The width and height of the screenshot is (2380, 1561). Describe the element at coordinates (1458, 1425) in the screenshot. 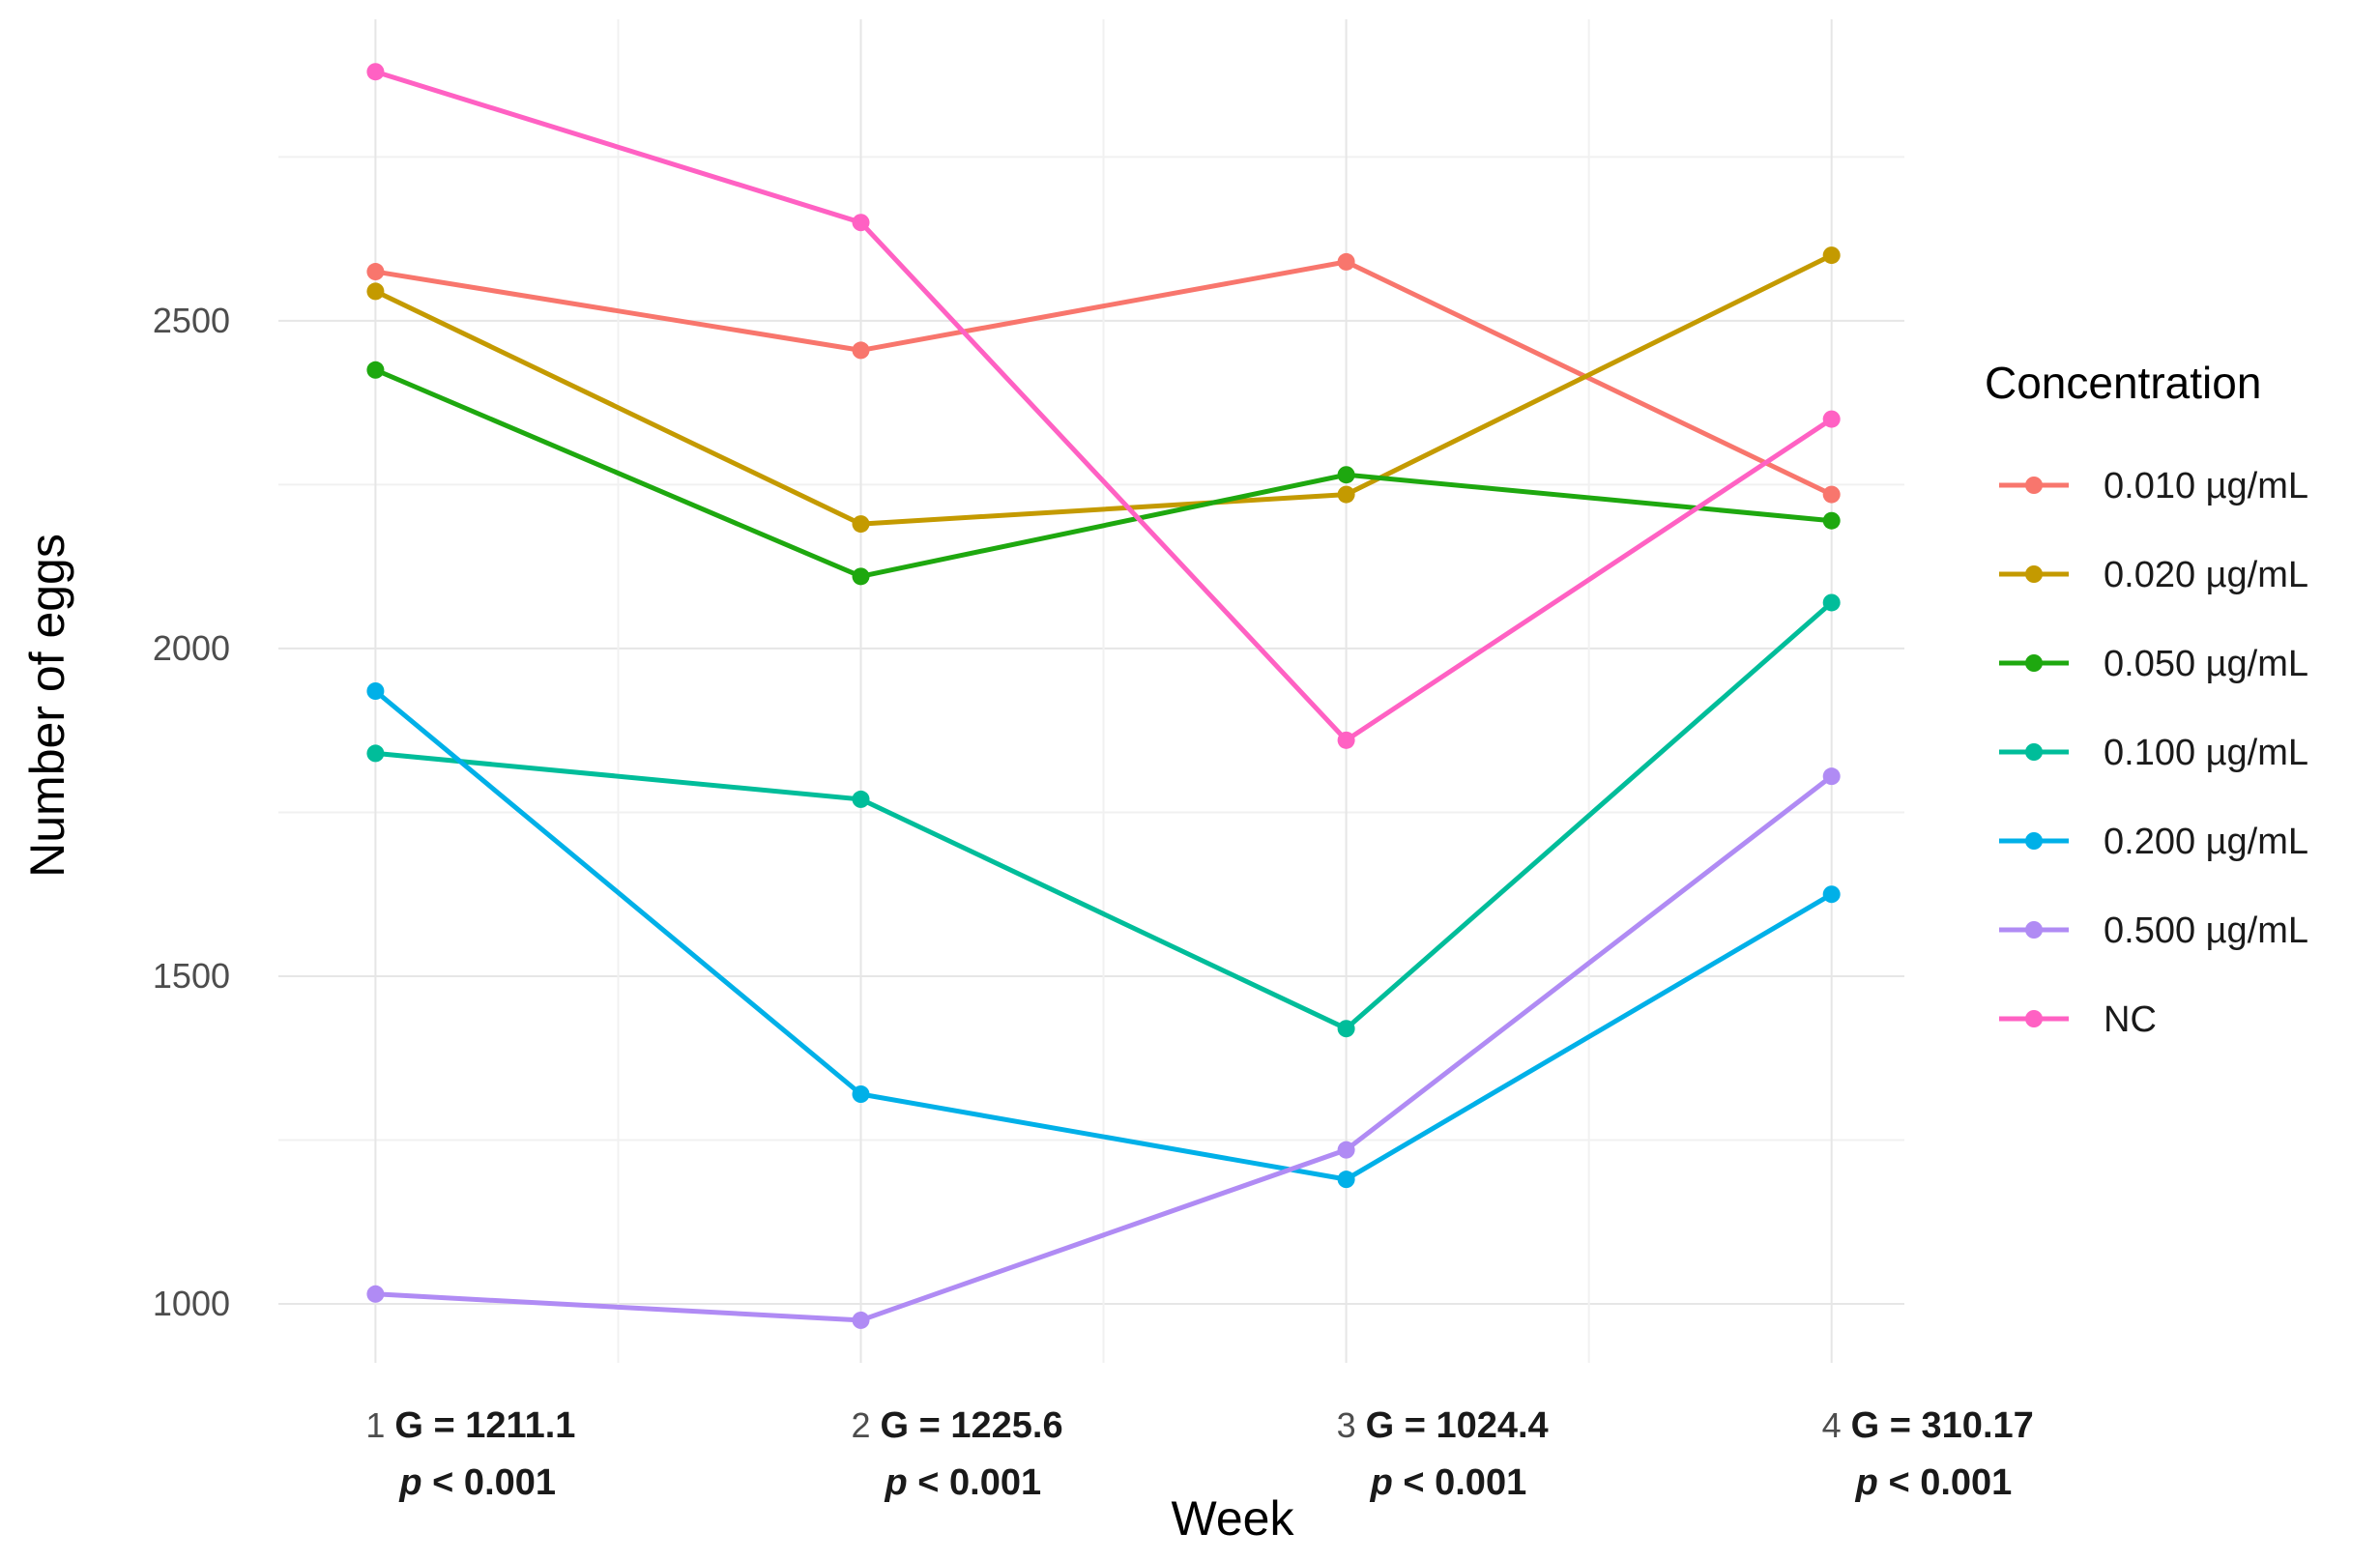

I see `week-g-statistic: G = 1024.4` at that location.